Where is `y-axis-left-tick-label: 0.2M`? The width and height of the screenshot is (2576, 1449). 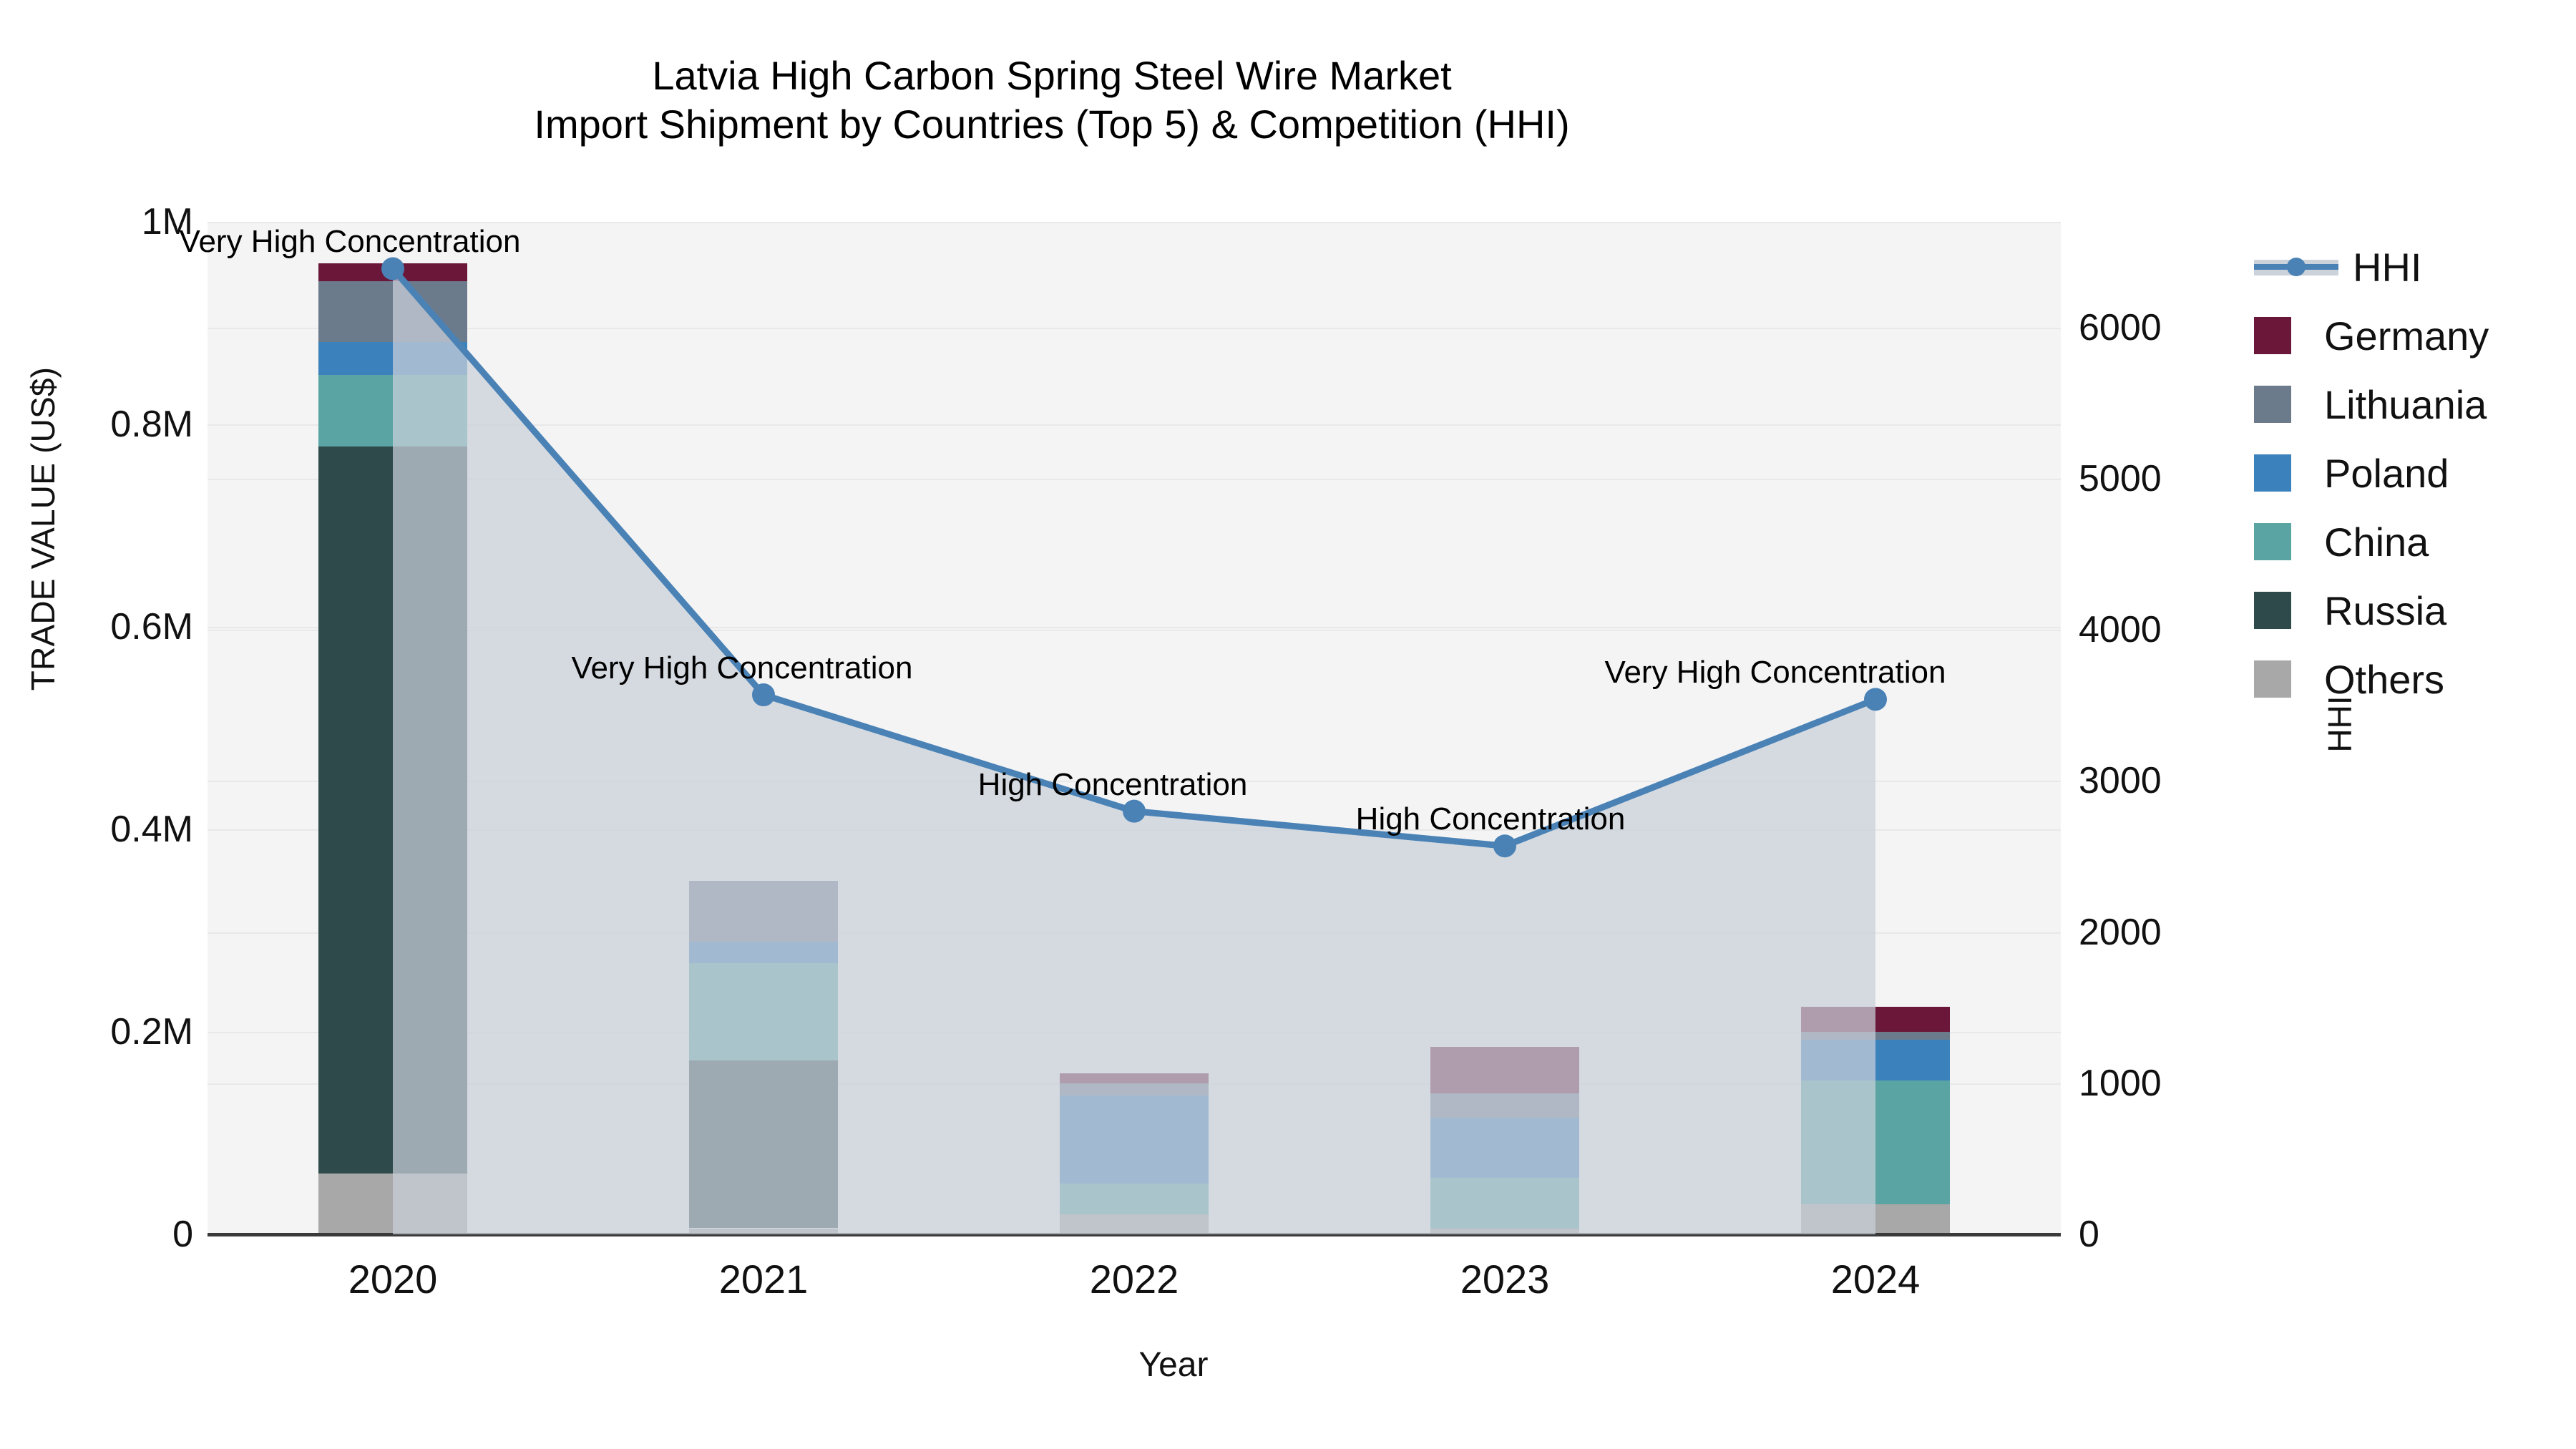 y-axis-left-tick-label: 0.2M is located at coordinates (151, 1032).